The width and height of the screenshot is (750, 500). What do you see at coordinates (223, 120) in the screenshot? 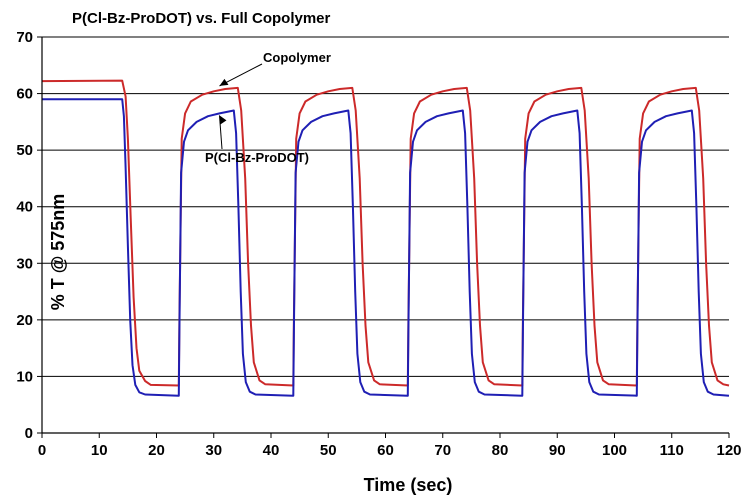
I see `annotation-arrowhead-pclbzprodot` at bounding box center [223, 120].